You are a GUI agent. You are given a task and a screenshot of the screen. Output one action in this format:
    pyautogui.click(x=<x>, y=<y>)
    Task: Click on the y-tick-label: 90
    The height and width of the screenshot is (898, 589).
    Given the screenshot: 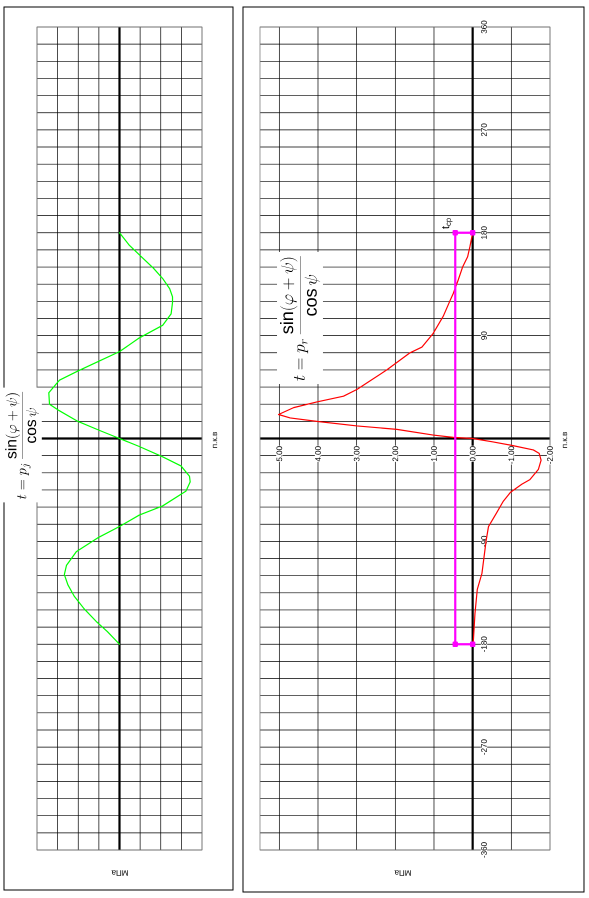 What is the action you would take?
    pyautogui.click(x=484, y=335)
    